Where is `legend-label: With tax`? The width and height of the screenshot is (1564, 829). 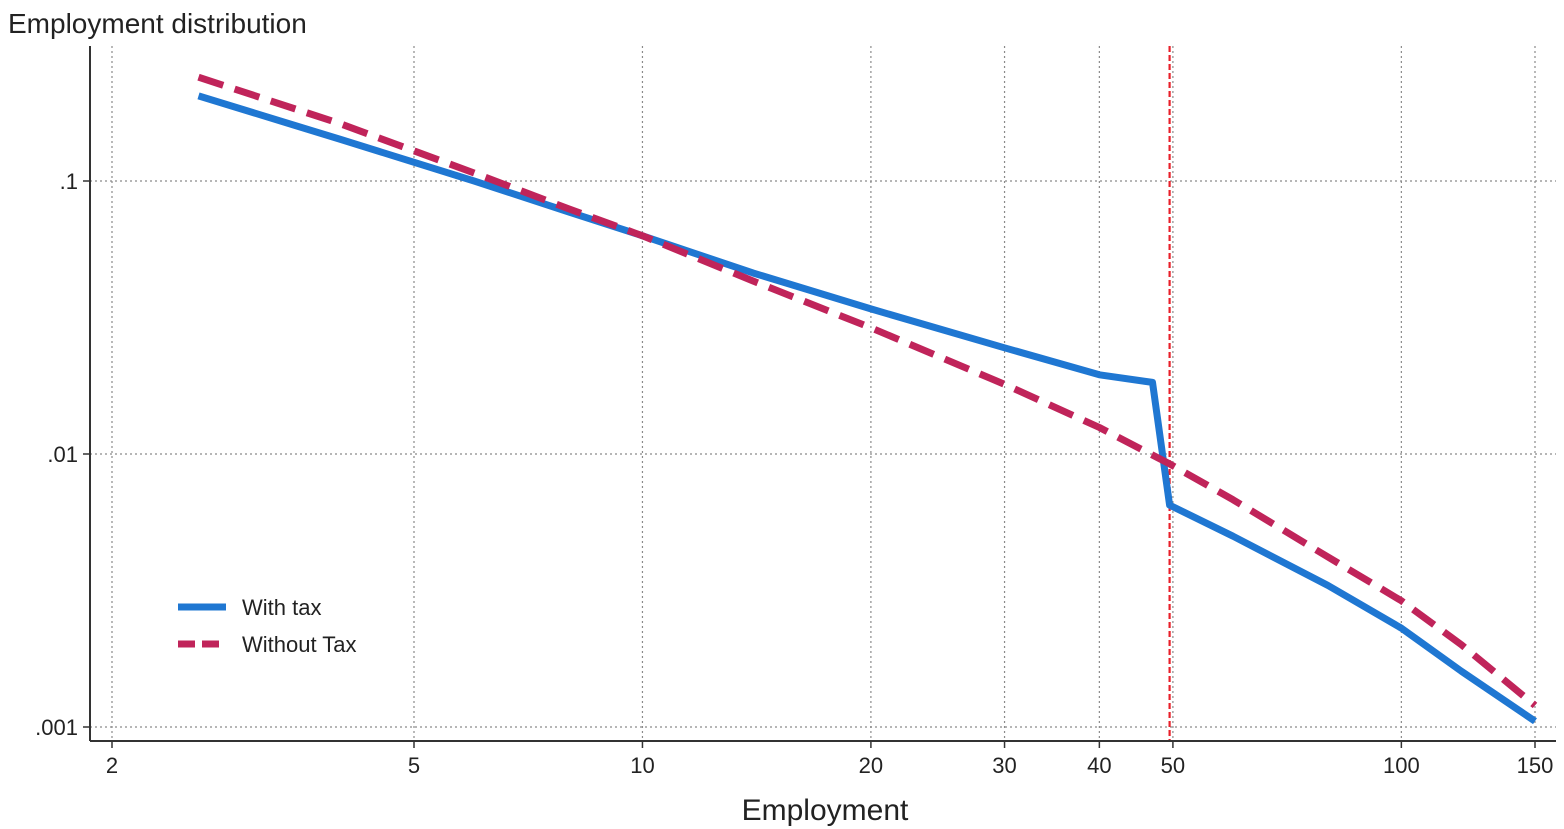
legend-label: With tax is located at coordinates (281, 607).